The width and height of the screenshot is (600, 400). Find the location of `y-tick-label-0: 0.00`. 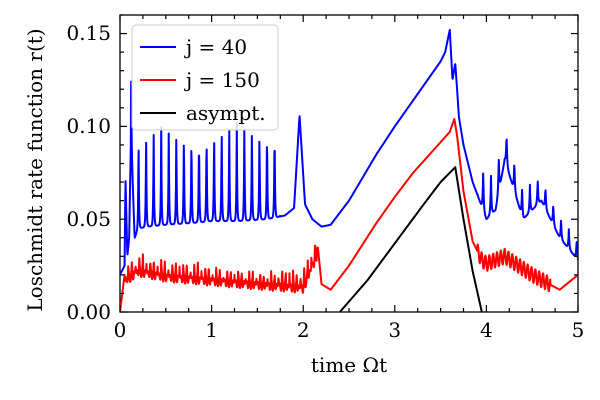

y-tick-label-0: 0.00 is located at coordinates (88, 312).